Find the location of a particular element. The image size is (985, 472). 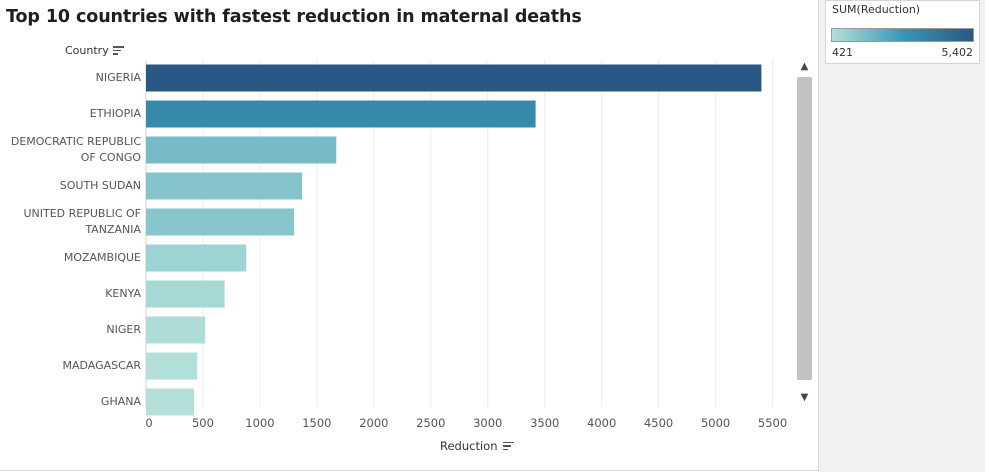

x-tick-label: 0 is located at coordinates (148, 423).